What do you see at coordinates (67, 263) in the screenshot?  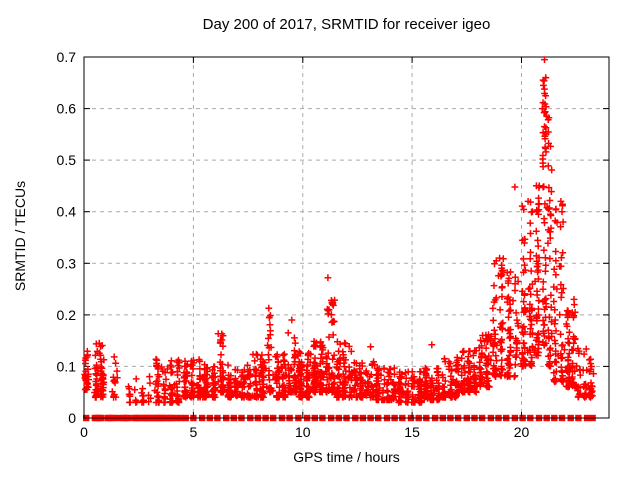 I see `svg-text: 0.3` at bounding box center [67, 263].